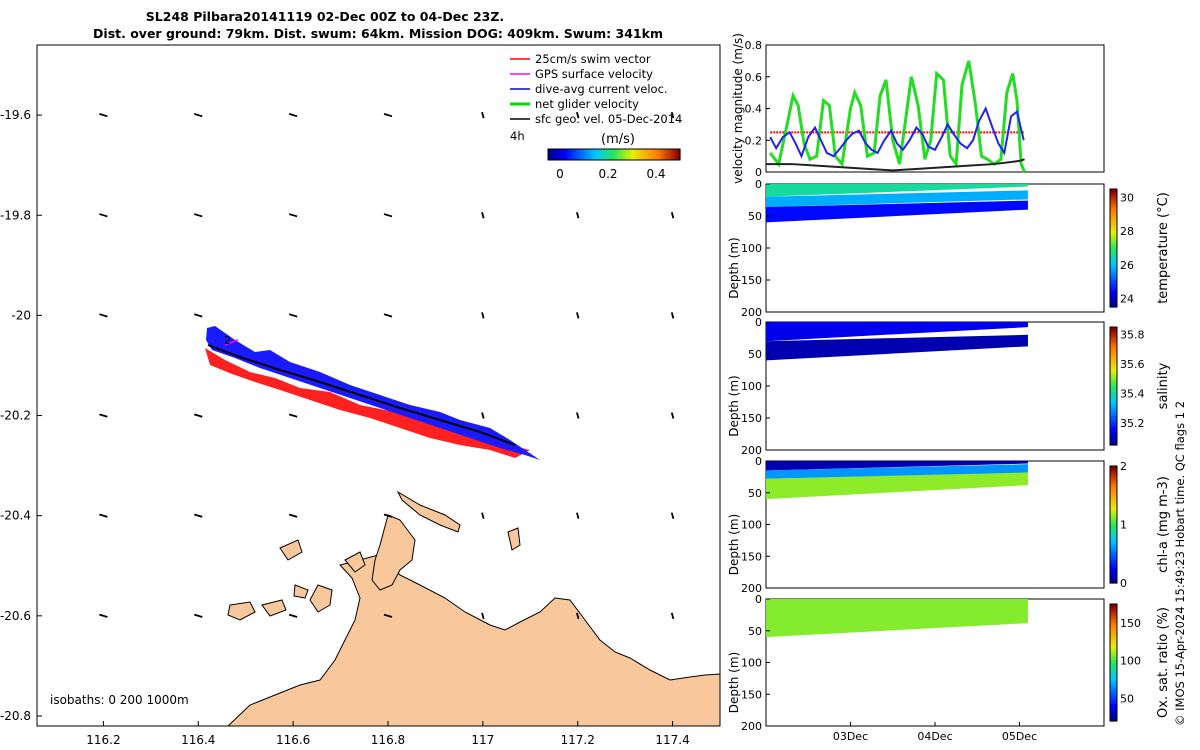 The height and width of the screenshot is (750, 1200). I want to click on time-tick-label: 03Dec, so click(850, 736).